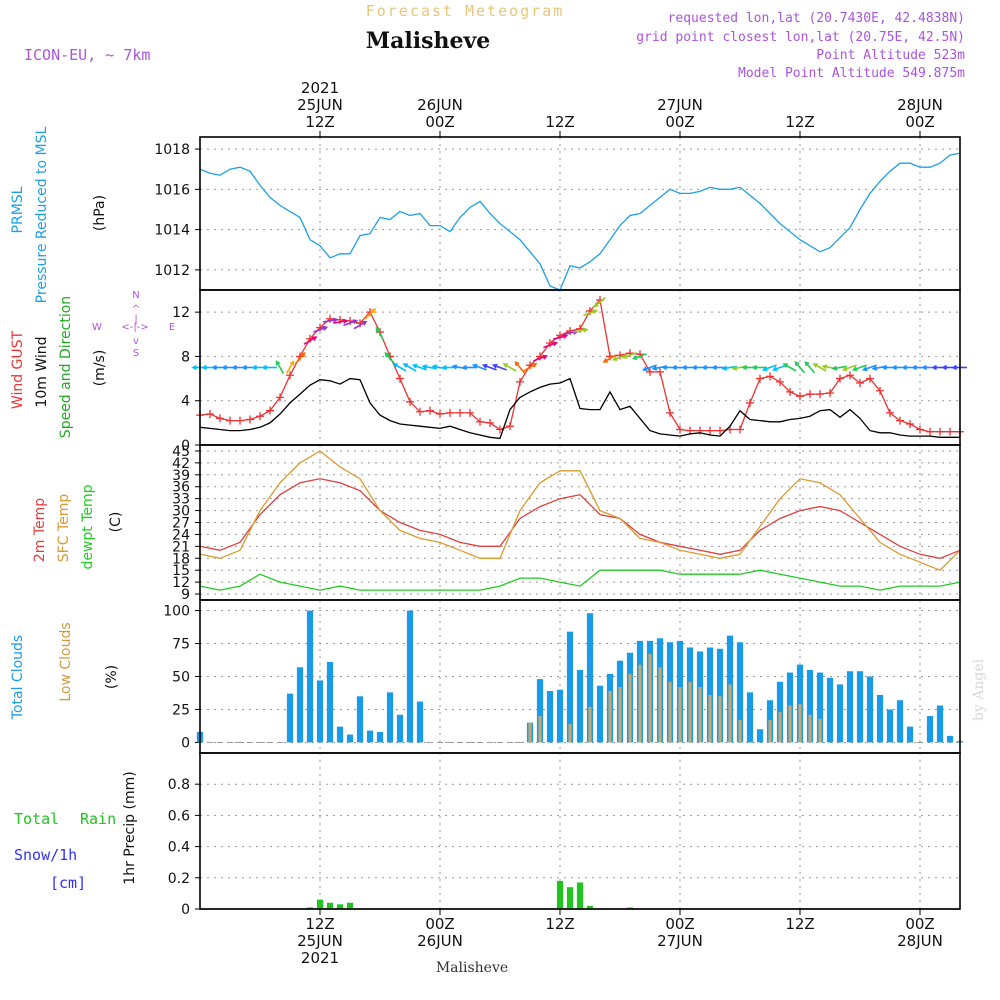  I want to click on y-tick-label: 36, so click(181, 488).